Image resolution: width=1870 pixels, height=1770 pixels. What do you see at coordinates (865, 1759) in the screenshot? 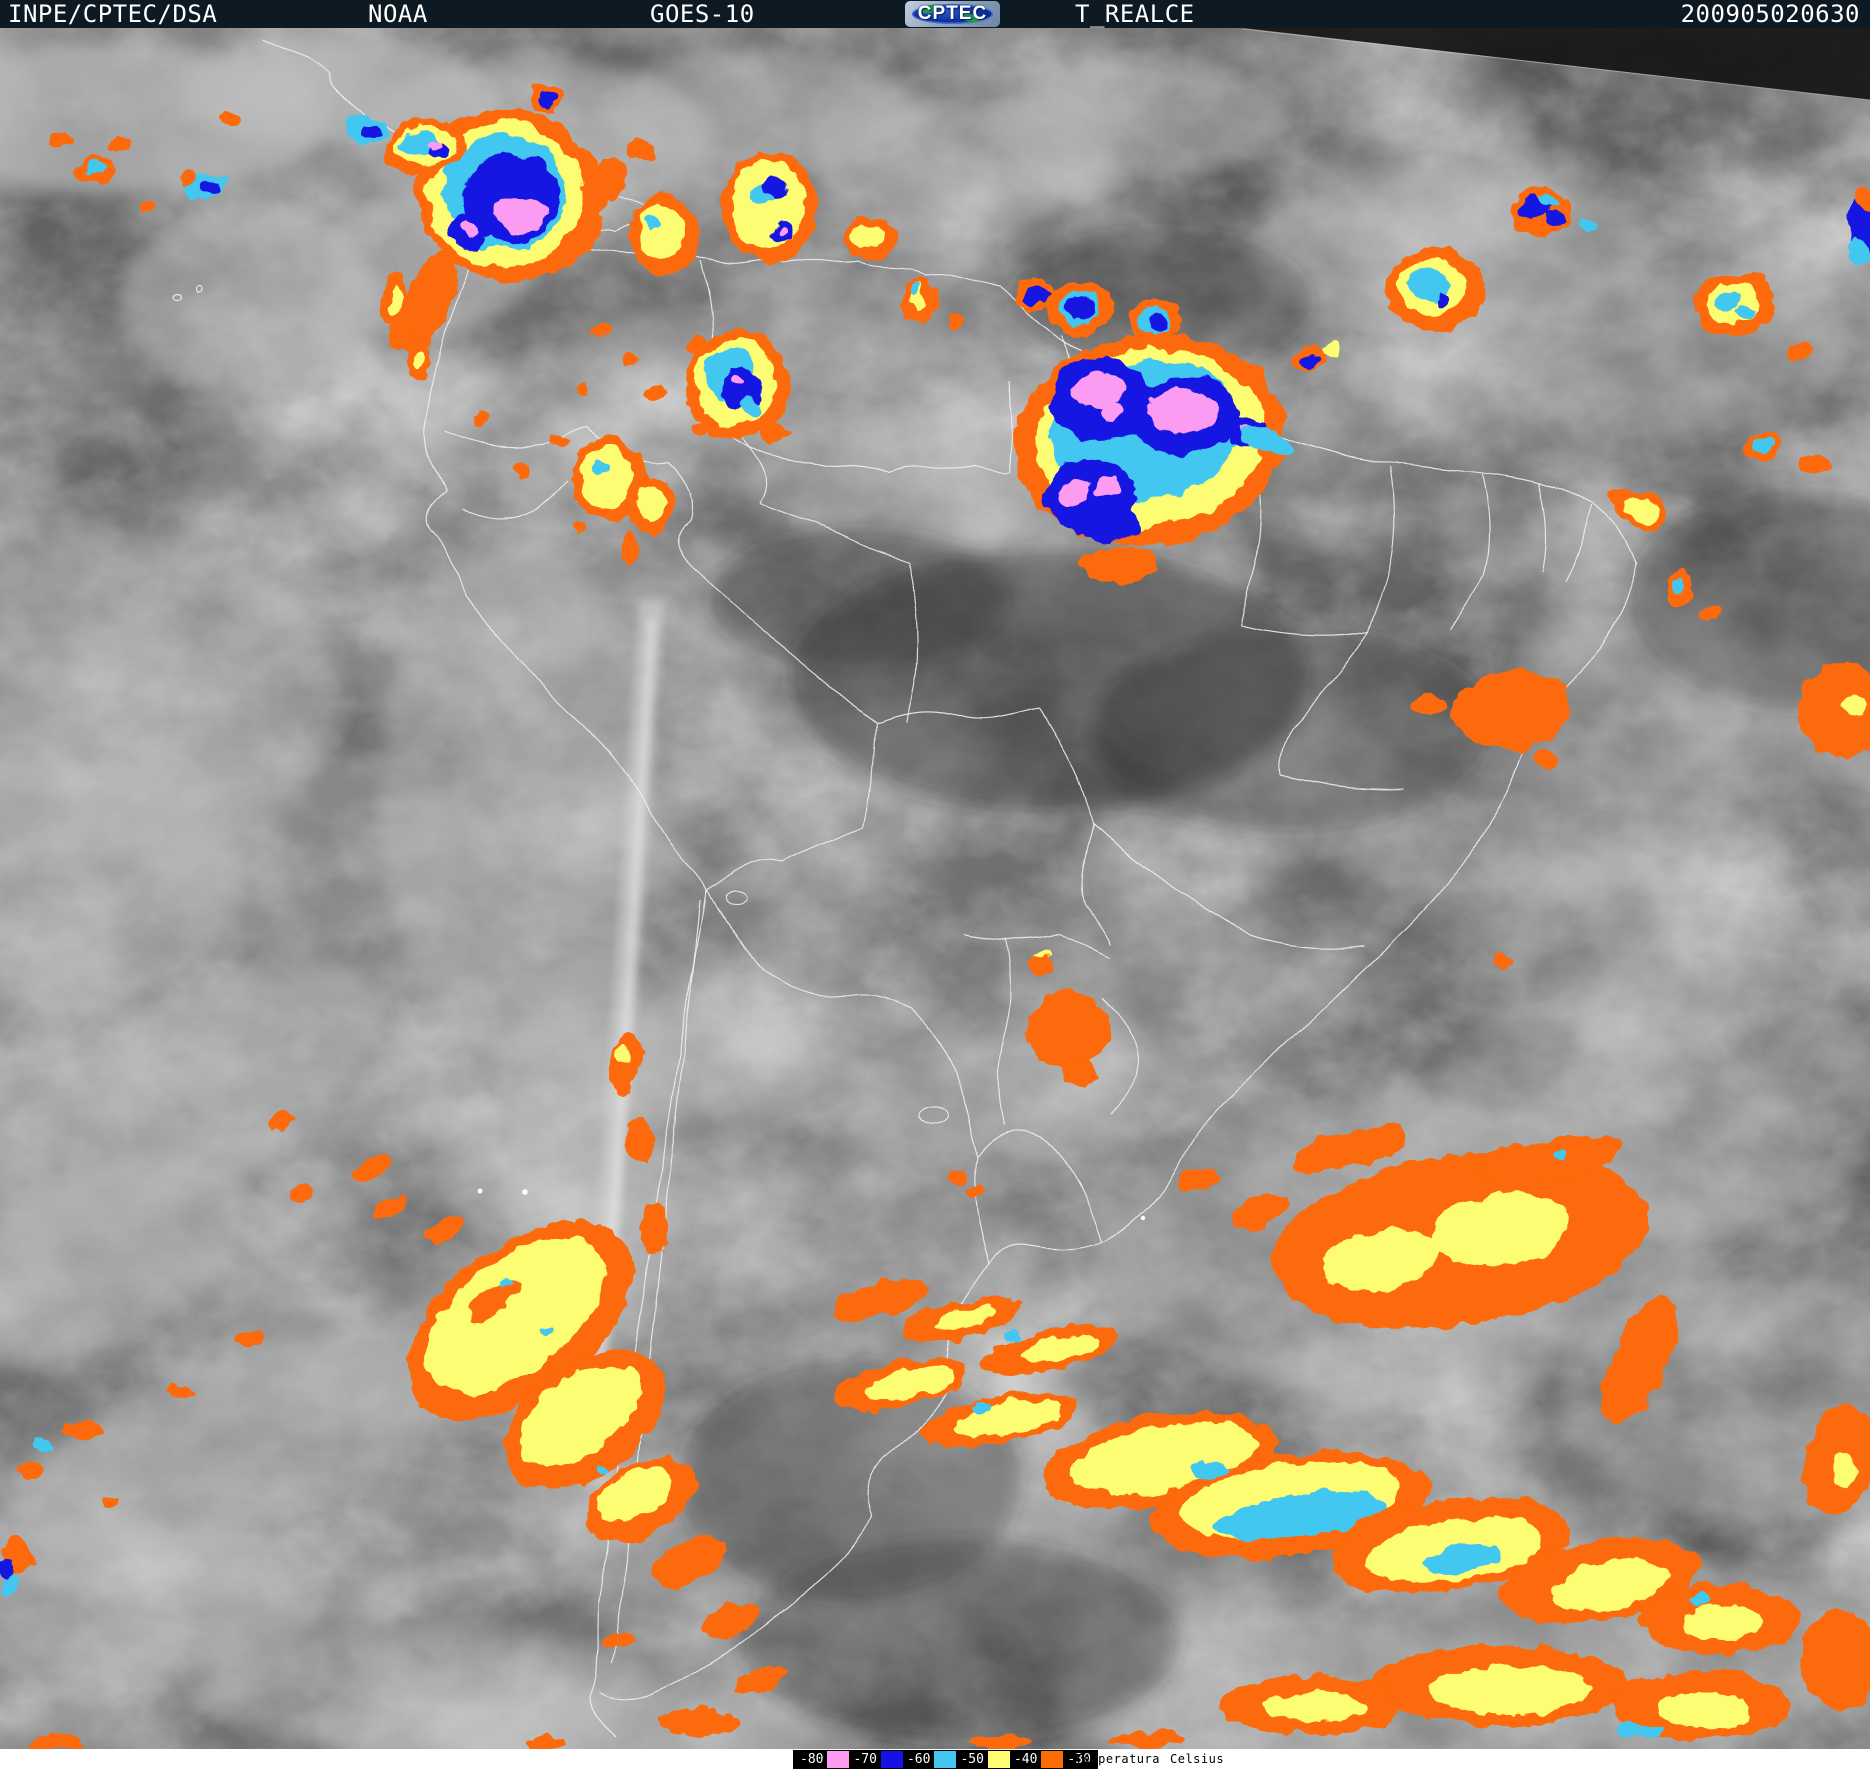
I see `legend-tick: -70` at bounding box center [865, 1759].